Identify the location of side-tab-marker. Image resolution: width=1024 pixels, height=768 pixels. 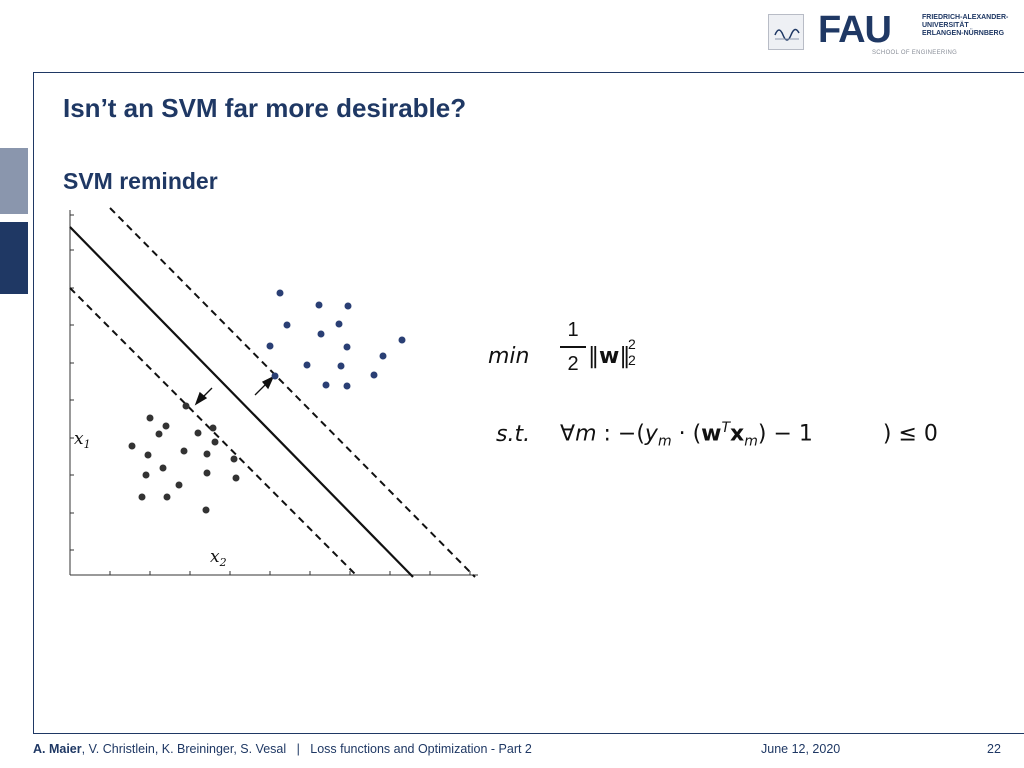
(14, 181).